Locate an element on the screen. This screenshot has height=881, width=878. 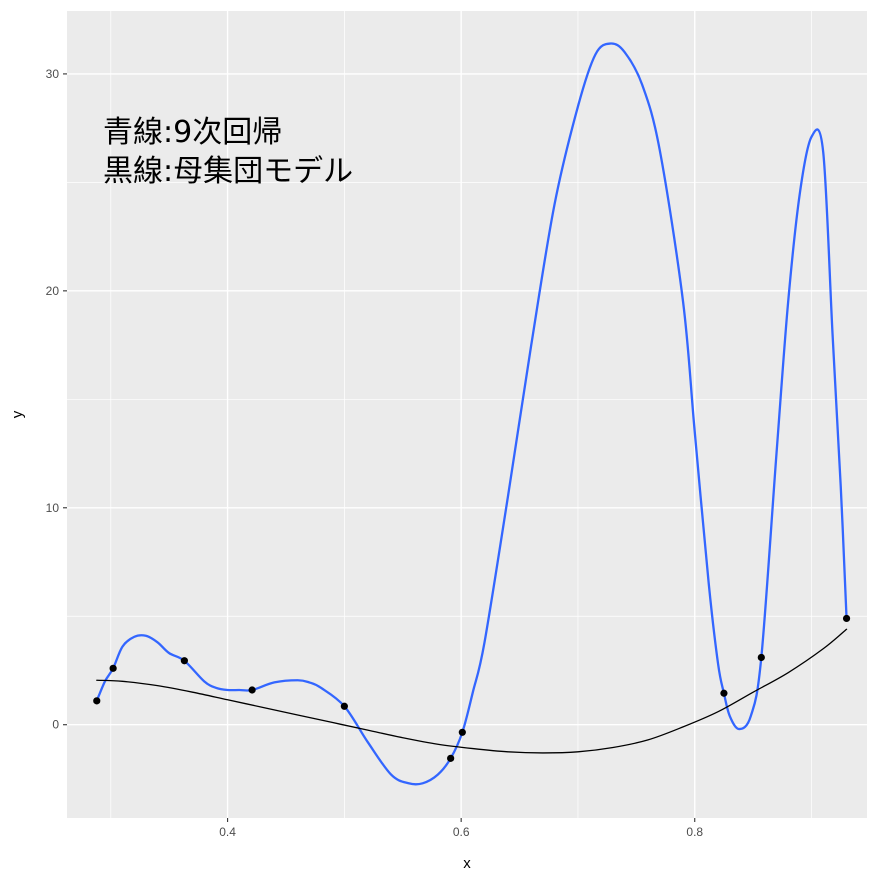
y-tick-label: 20 is located at coordinates (53, 291).